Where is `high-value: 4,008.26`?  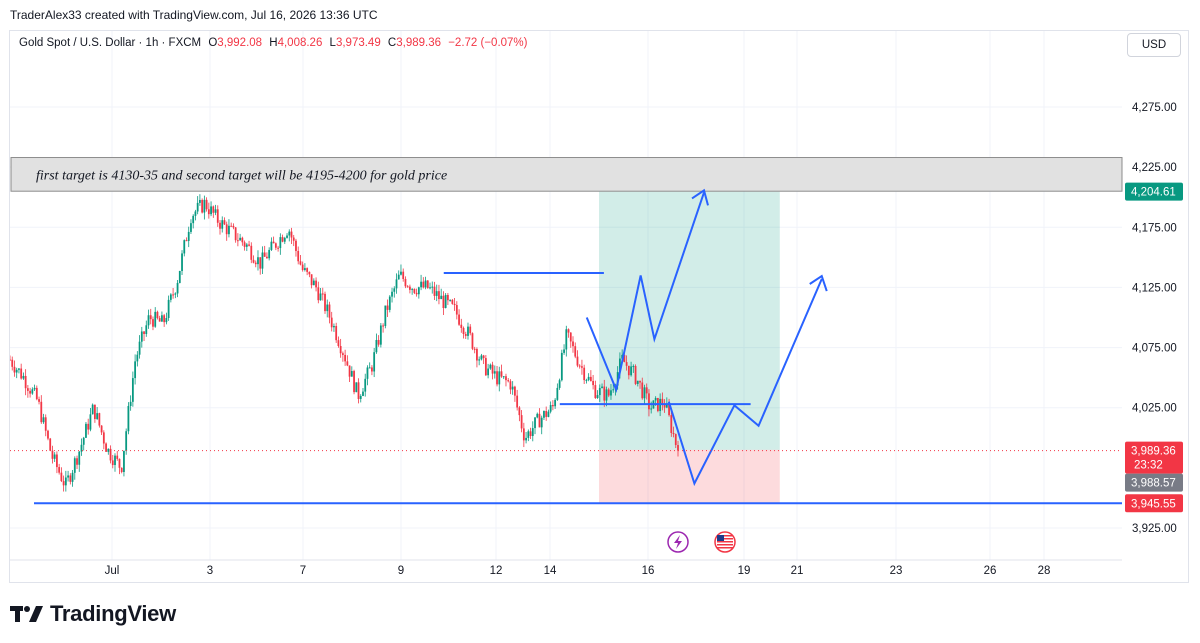
high-value: 4,008.26 is located at coordinates (300, 43).